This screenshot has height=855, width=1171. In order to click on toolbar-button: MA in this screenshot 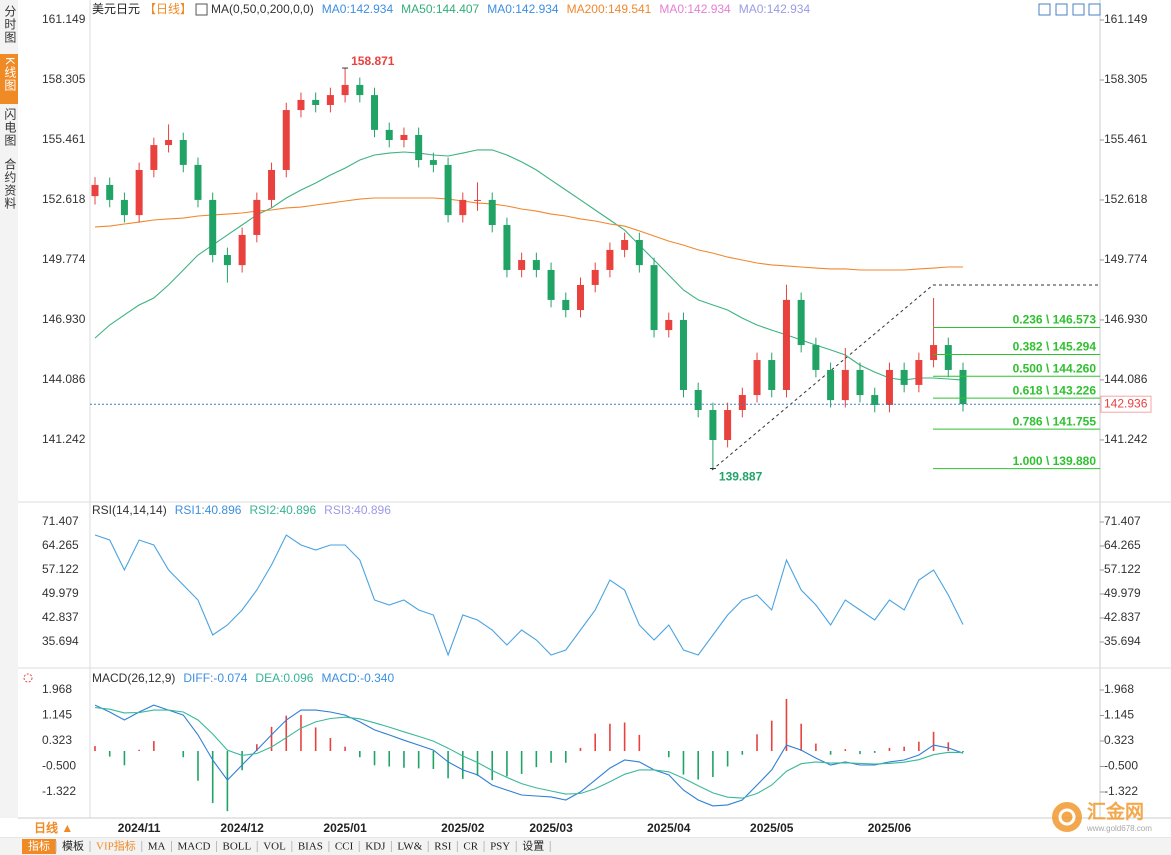, I will do `click(157, 846)`.